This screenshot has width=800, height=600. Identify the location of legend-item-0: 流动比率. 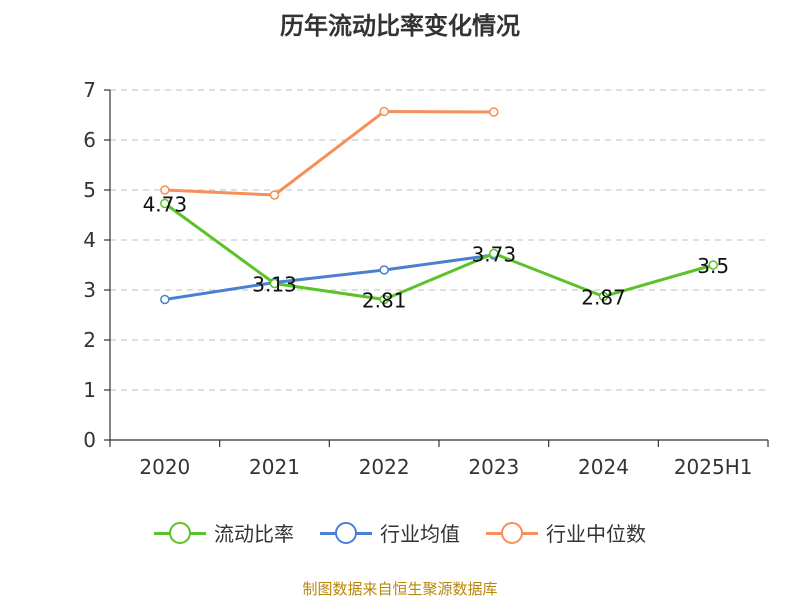
(224, 532).